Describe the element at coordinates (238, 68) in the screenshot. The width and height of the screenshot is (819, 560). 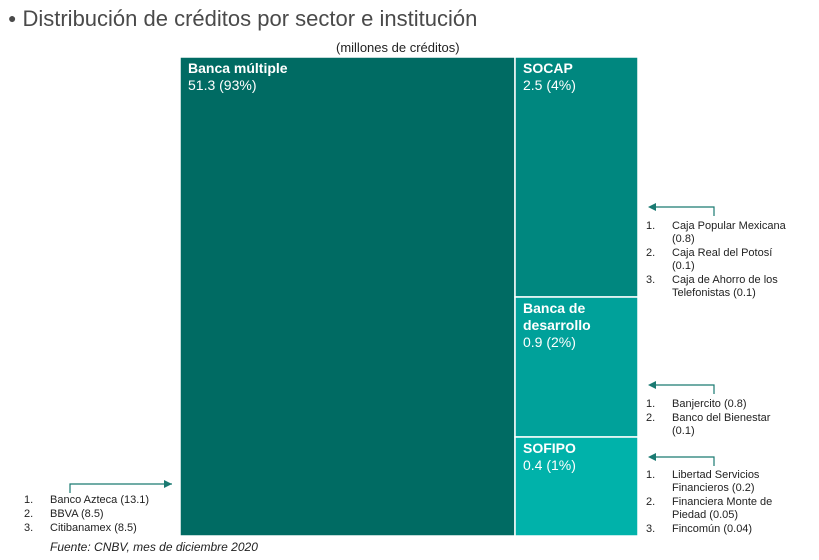
I see `treemap-label-banca-multiple: Banca múltiple` at that location.